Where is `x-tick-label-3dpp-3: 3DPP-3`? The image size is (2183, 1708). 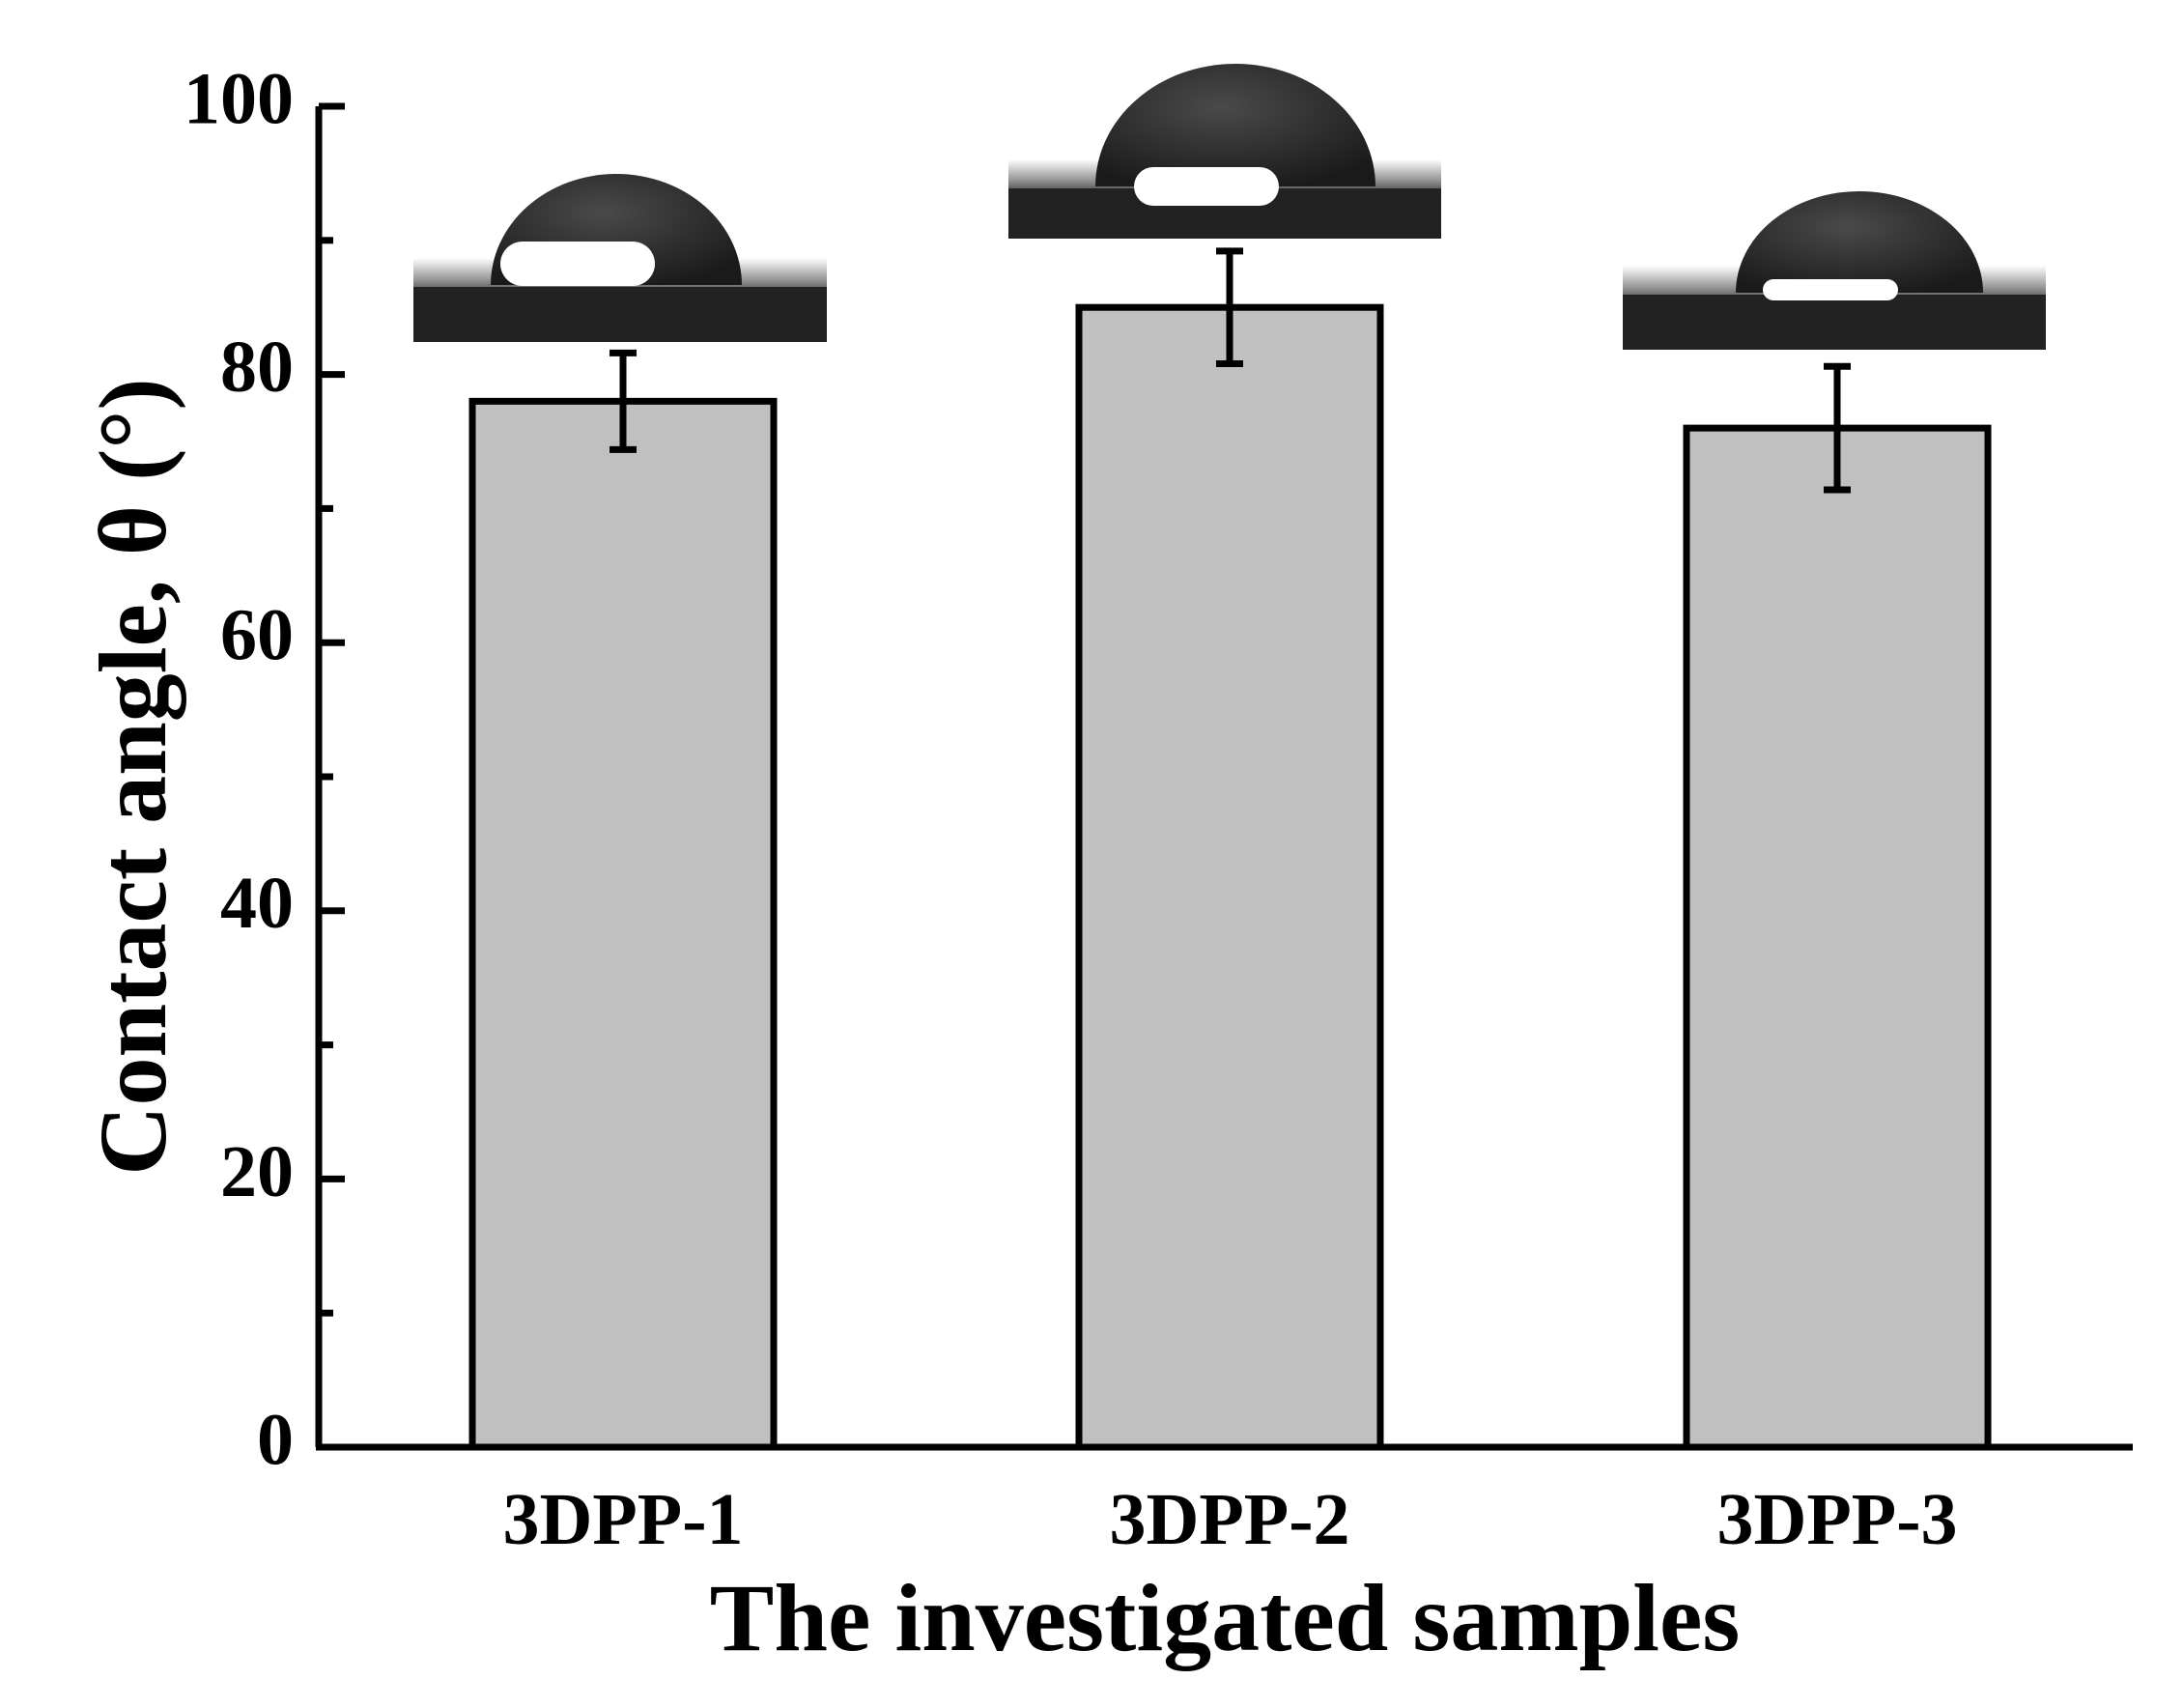 x-tick-label-3dpp-3: 3DPP-3 is located at coordinates (1837, 1519).